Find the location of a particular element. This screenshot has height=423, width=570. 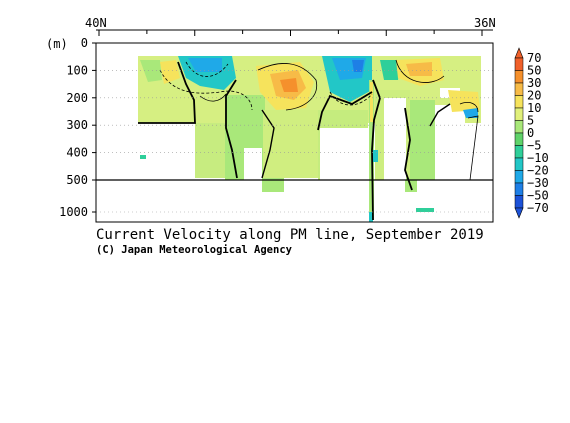

colorbar-level-label: 10 is located at coordinates (534, 108).